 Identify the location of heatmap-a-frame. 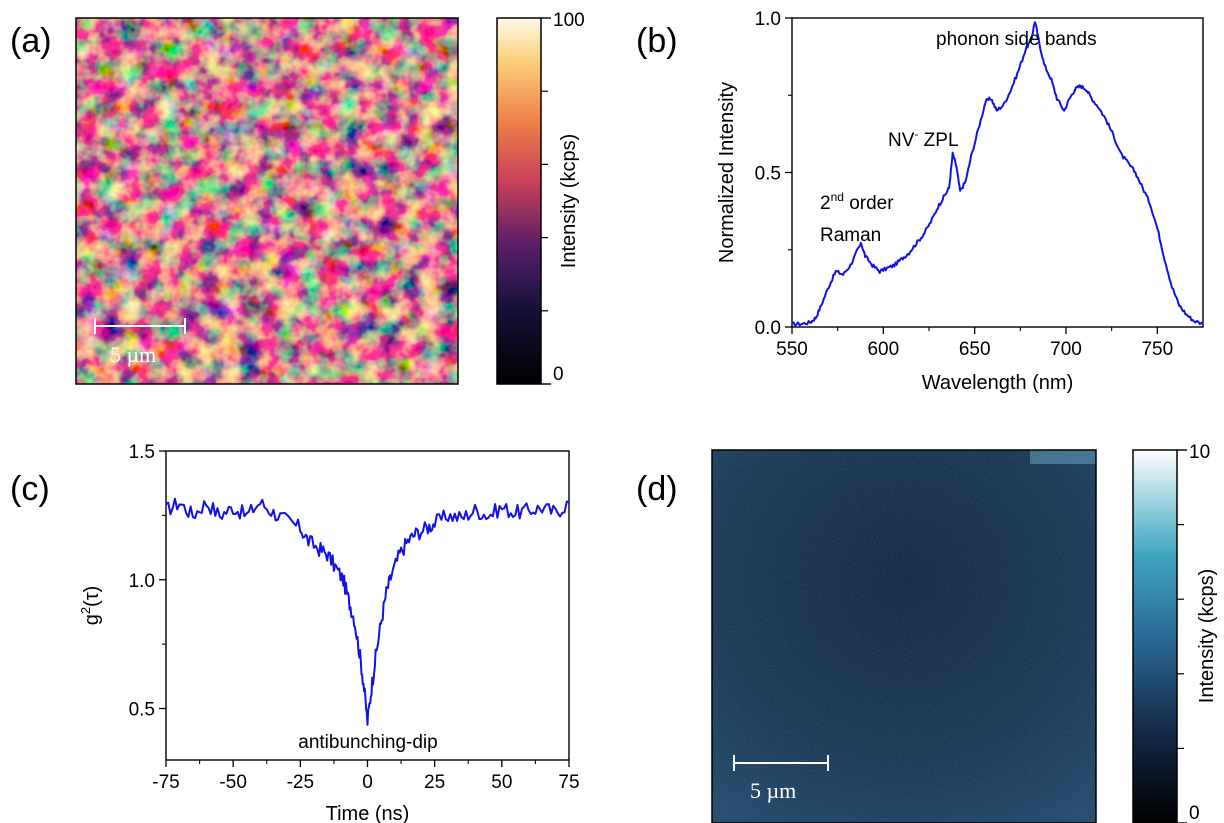
(267, 201).